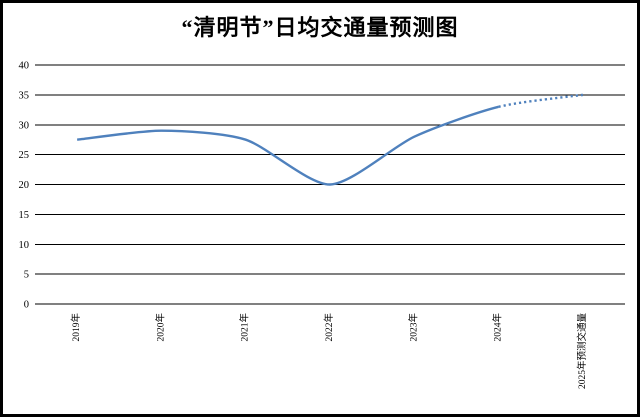  Describe the element at coordinates (541, 100) in the screenshot. I see `traffic-forecast-line-dotted` at that location.